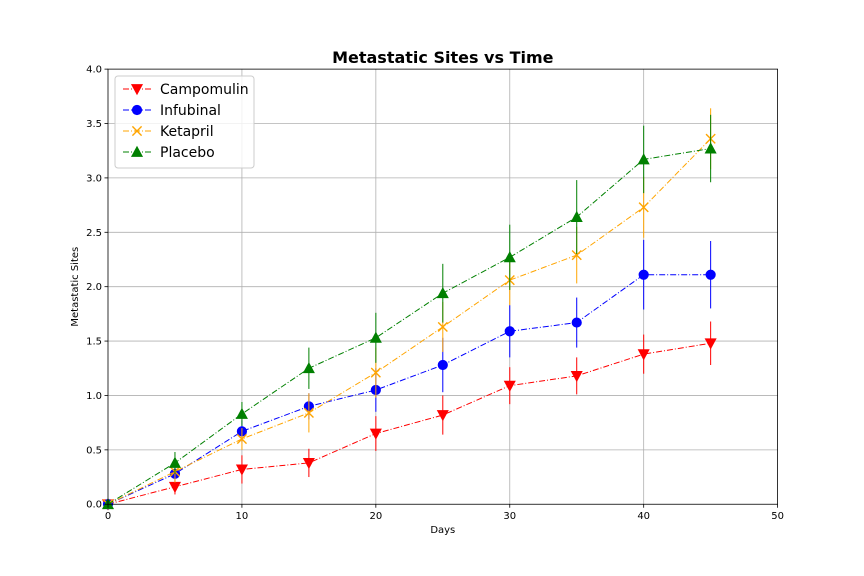 The height and width of the screenshot is (576, 864). Describe the element at coordinates (187, 153) in the screenshot. I see `legend-label-placebo: Placebo` at that location.